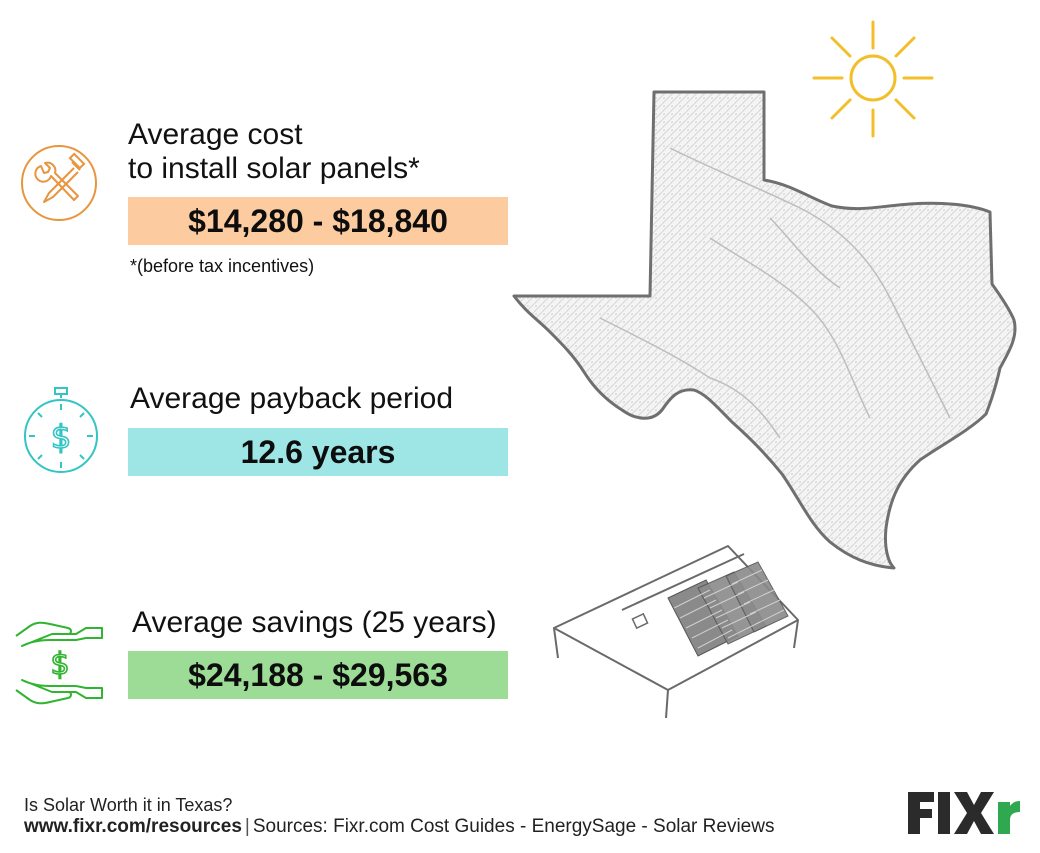 The image size is (1040, 853). I want to click on wrench-screwdriver-icon, so click(59, 183).